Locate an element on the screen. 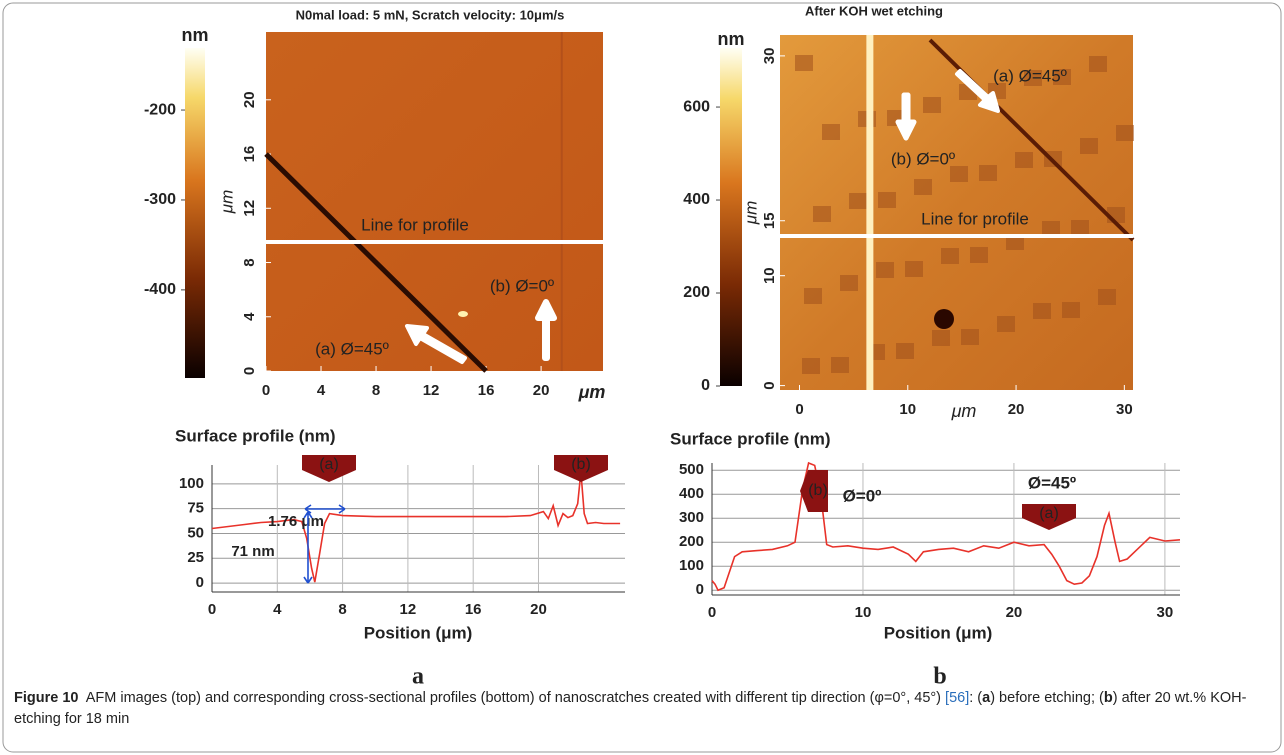 The height and width of the screenshot is (755, 1284). colorbar-tick-label: 600 is located at coordinates (696, 106).